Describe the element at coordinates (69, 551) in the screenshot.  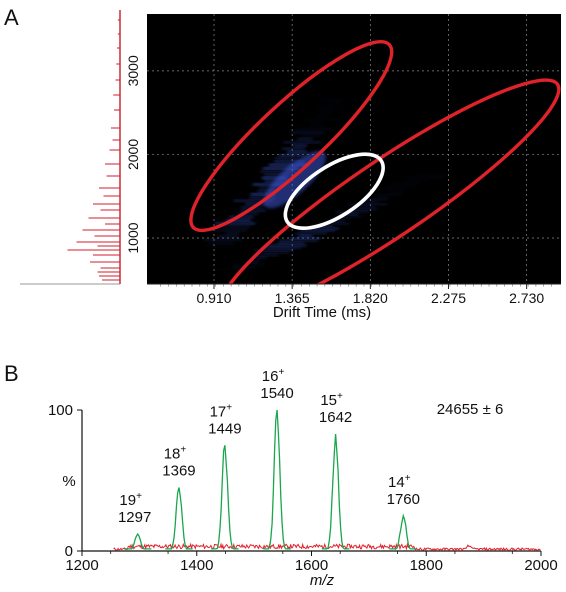
I see `y-tick-label: 0` at that location.